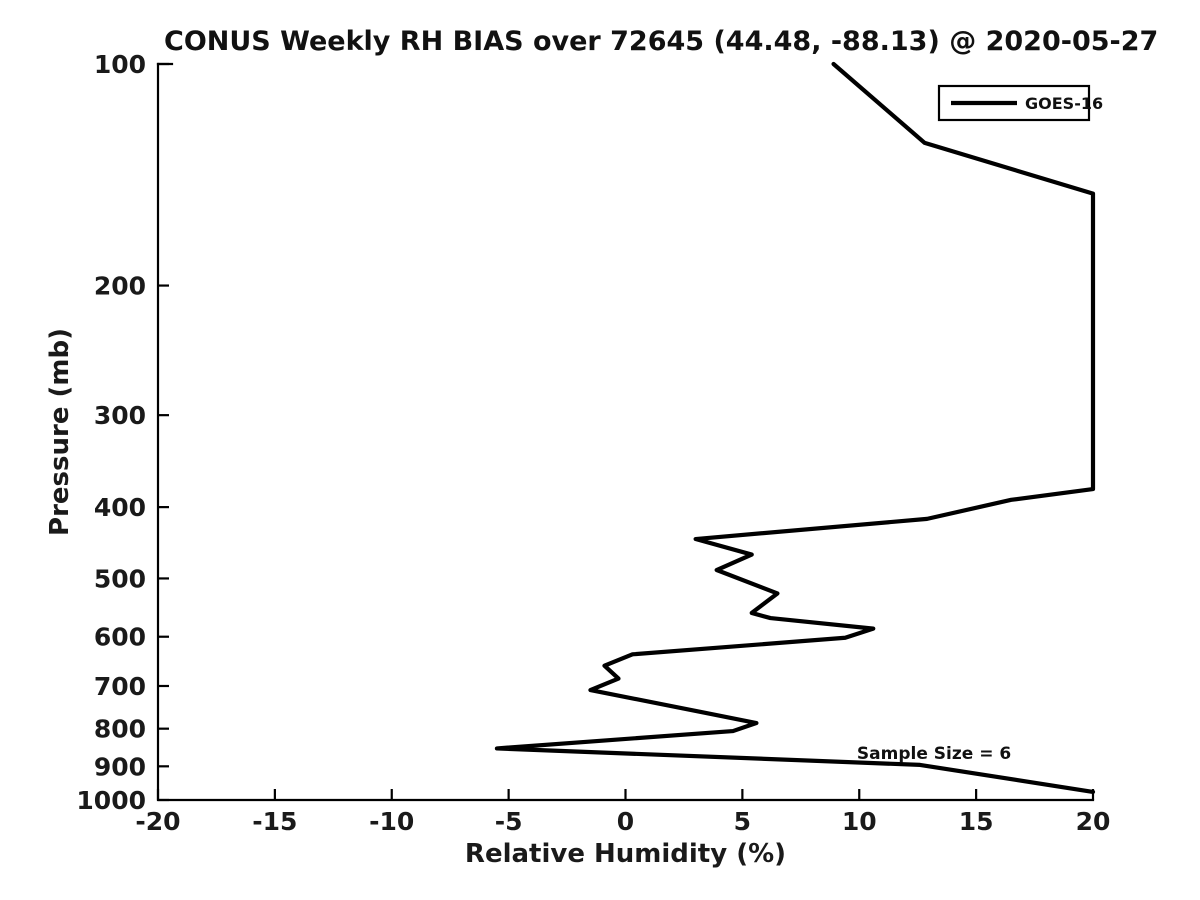 The height and width of the screenshot is (900, 1200). I want to click on y-tick-label-1000: 1000, so click(111, 800).